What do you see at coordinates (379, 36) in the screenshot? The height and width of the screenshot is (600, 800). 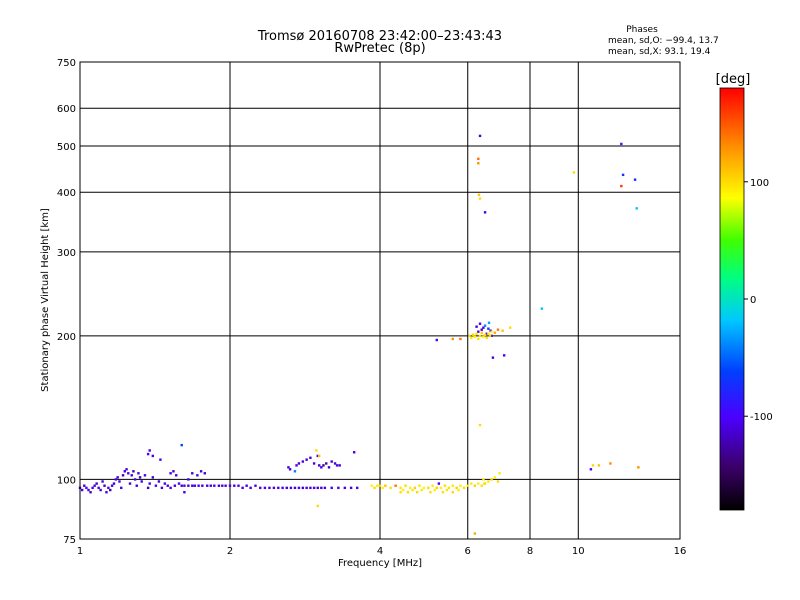 I see `chart-title: Tromsø 20160708 23:42:00–23:43:43` at bounding box center [379, 36].